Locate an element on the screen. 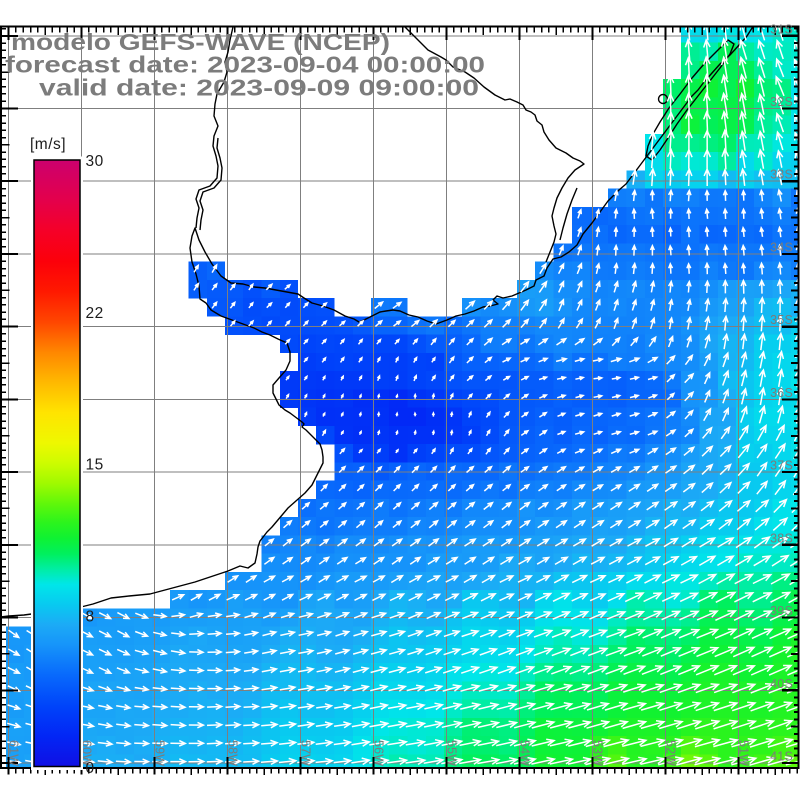  svg-text: 56W is located at coordinates (379, 753).